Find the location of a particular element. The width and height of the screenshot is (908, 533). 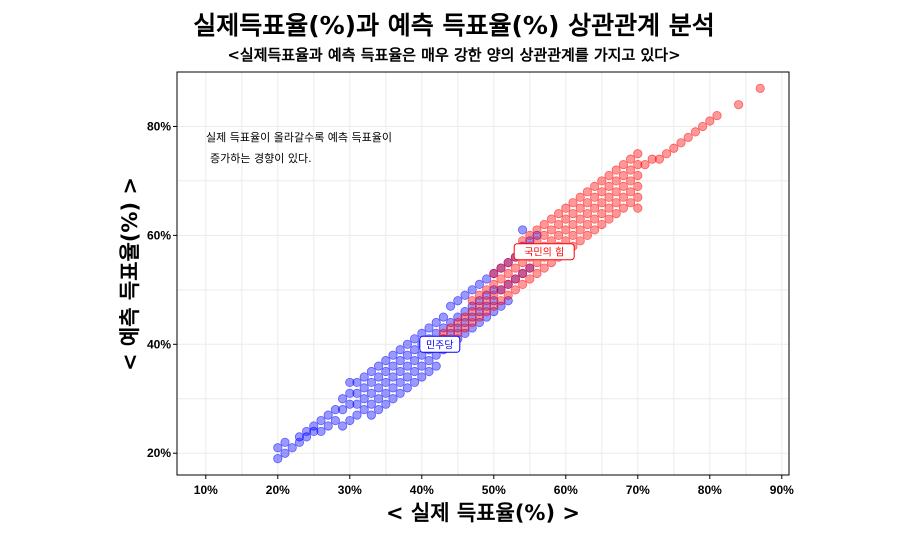

series-label: 민주당 is located at coordinates (440, 345).